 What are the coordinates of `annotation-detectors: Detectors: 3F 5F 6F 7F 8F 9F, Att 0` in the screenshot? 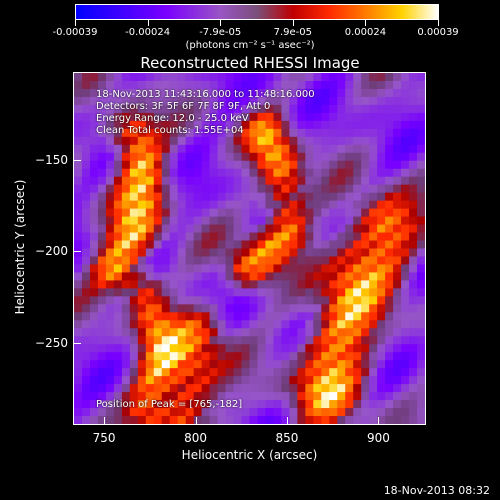 It's located at (183, 106).